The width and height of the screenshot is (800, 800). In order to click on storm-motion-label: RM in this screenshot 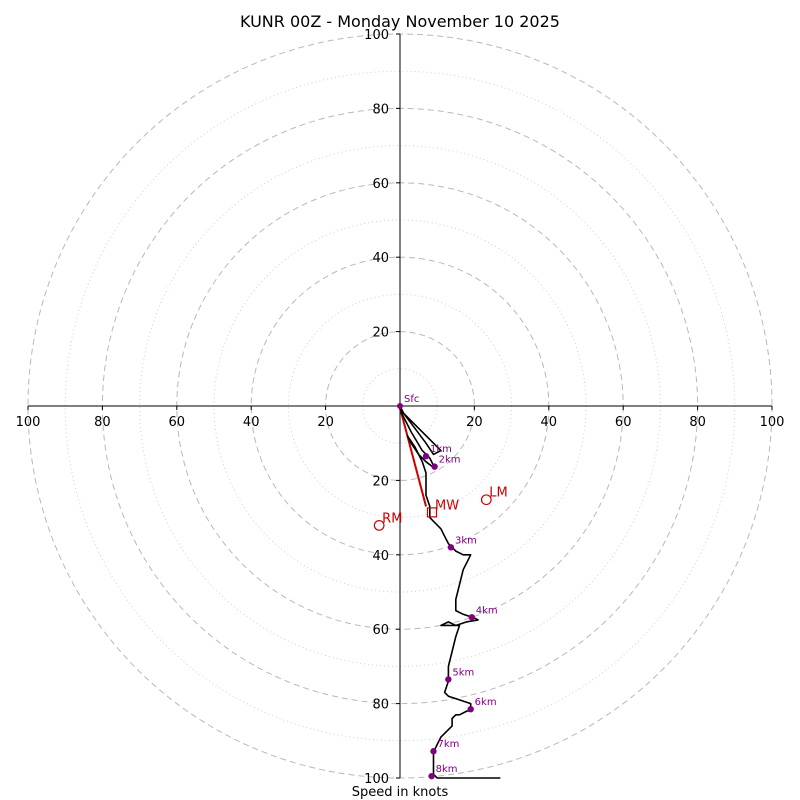, I will do `click(392, 518)`.